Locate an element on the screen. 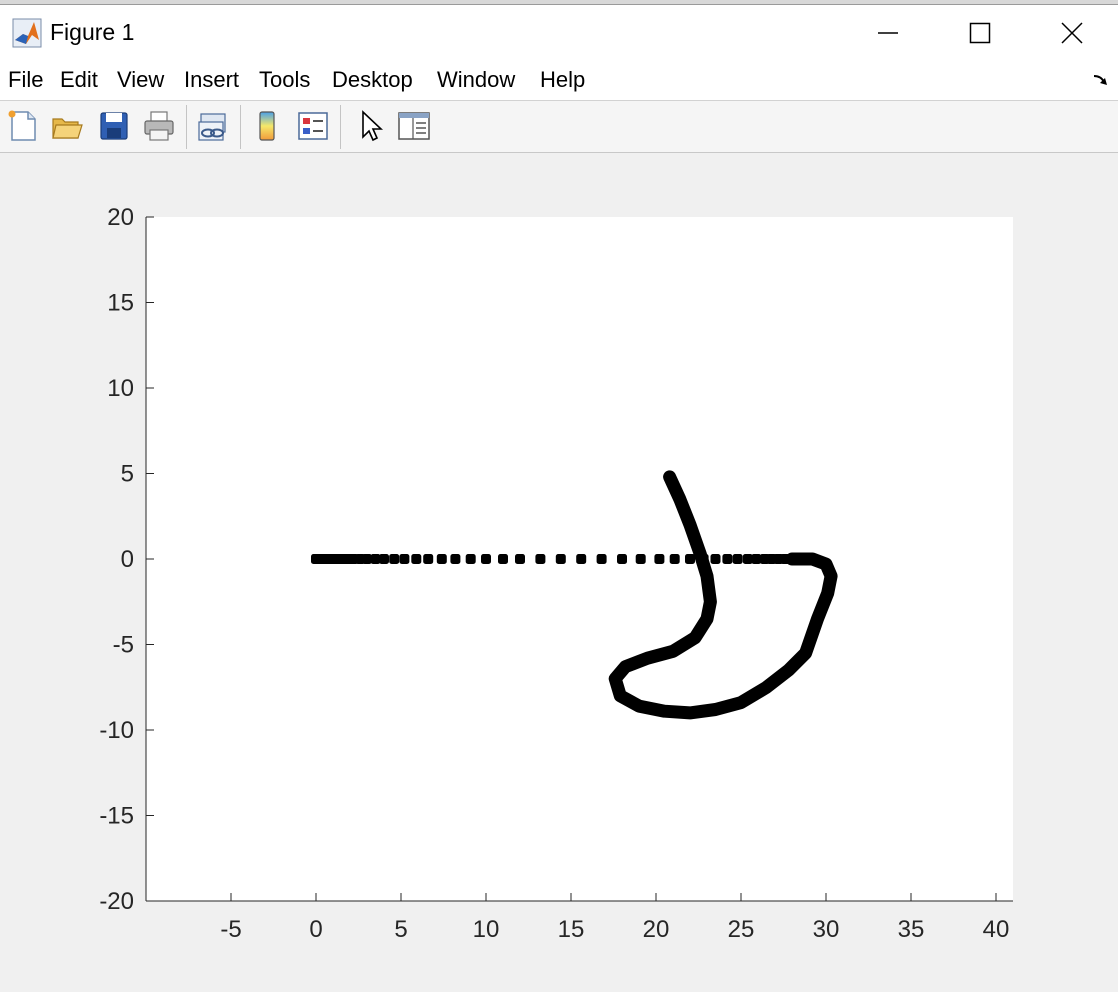  x-tick-label: 25 is located at coordinates (741, 929).